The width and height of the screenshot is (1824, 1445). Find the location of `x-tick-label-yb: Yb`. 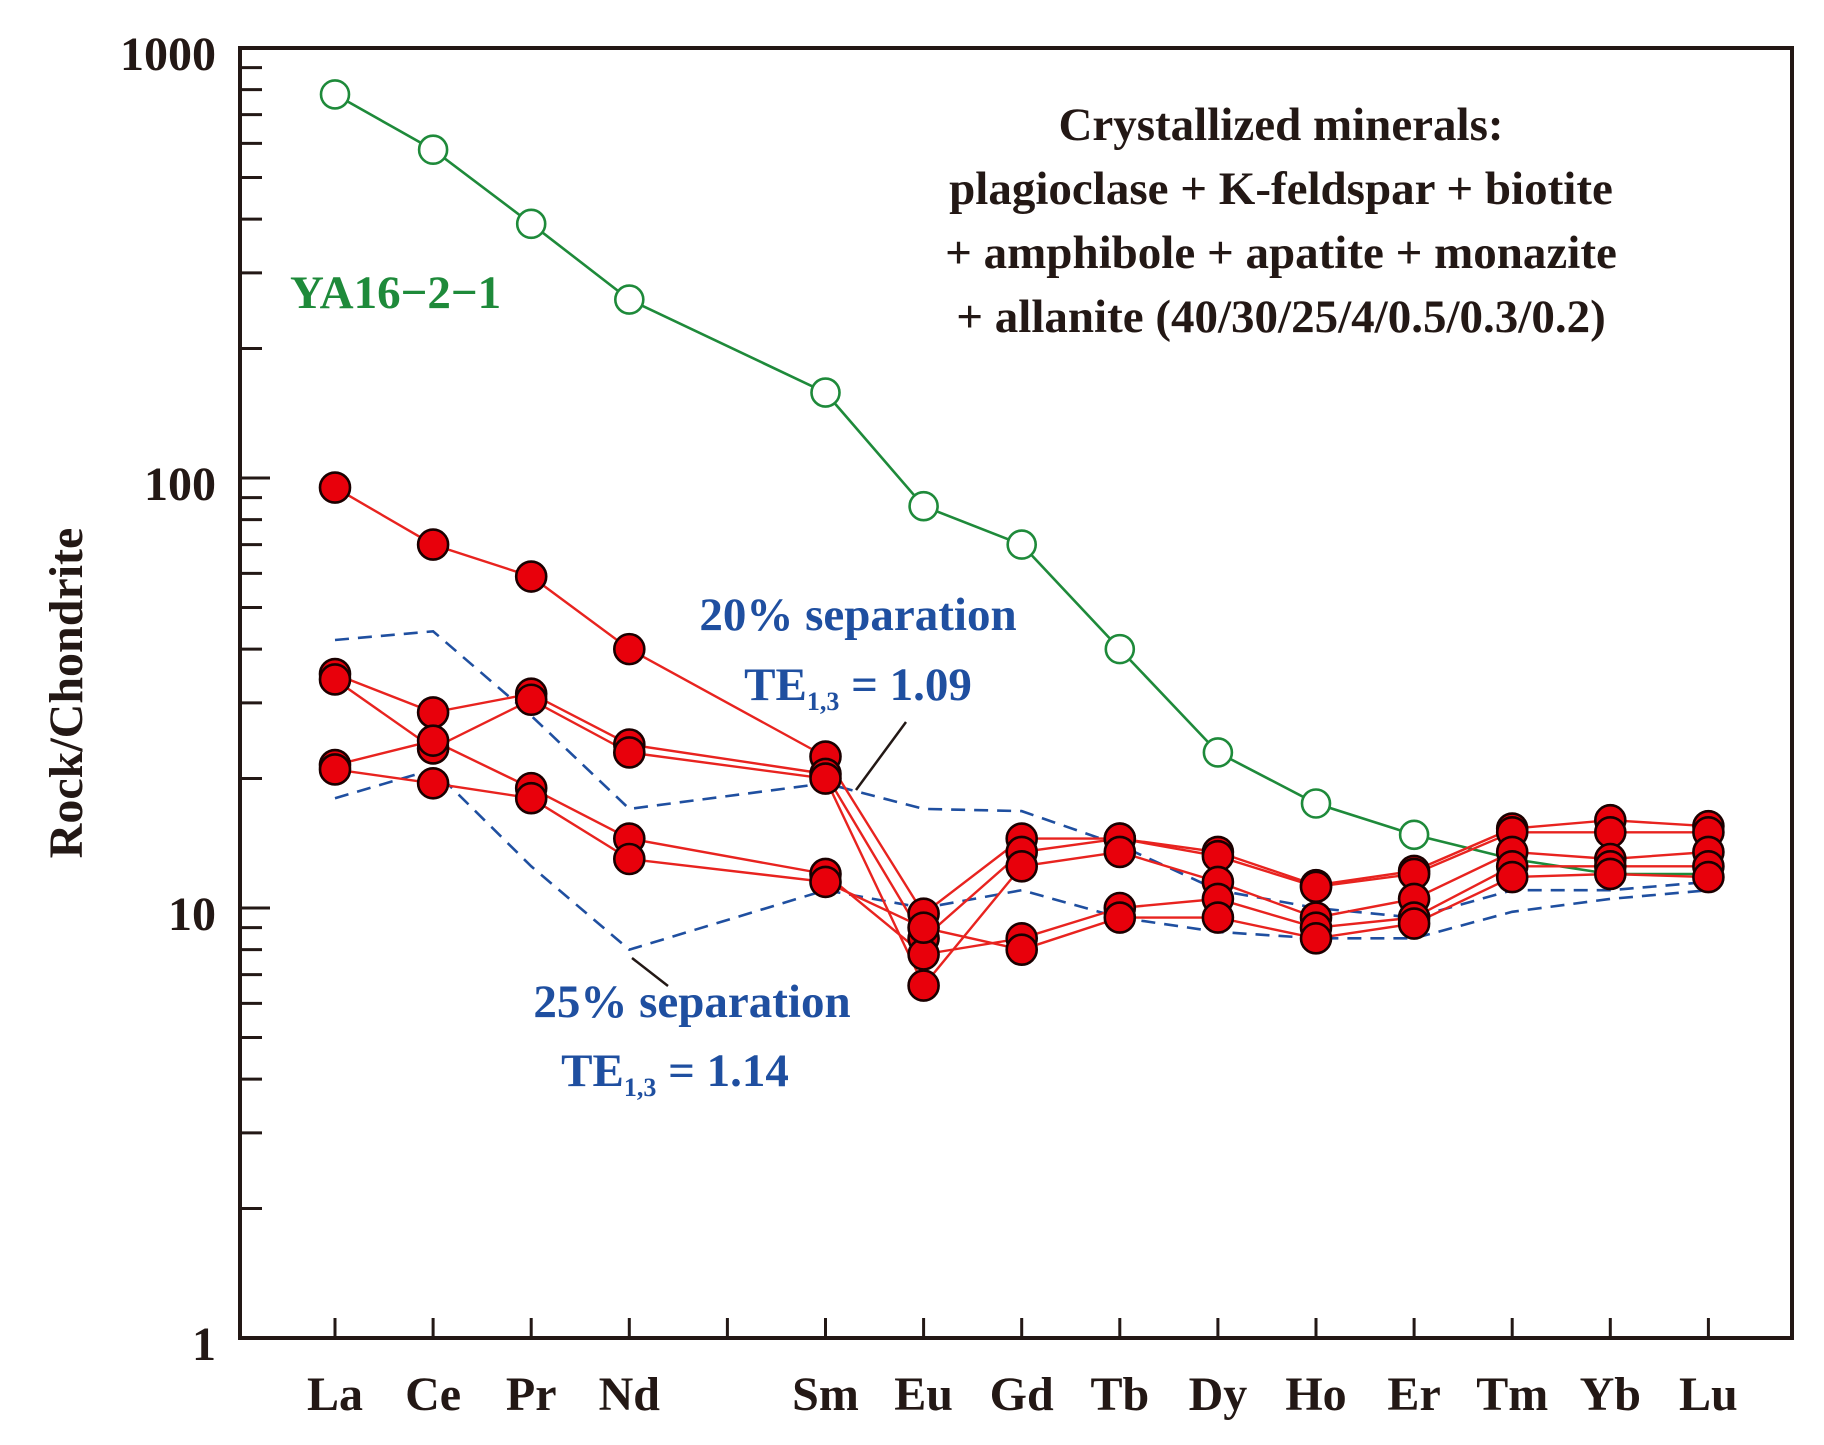

x-tick-label-yb: Yb is located at coordinates (1610, 1394).